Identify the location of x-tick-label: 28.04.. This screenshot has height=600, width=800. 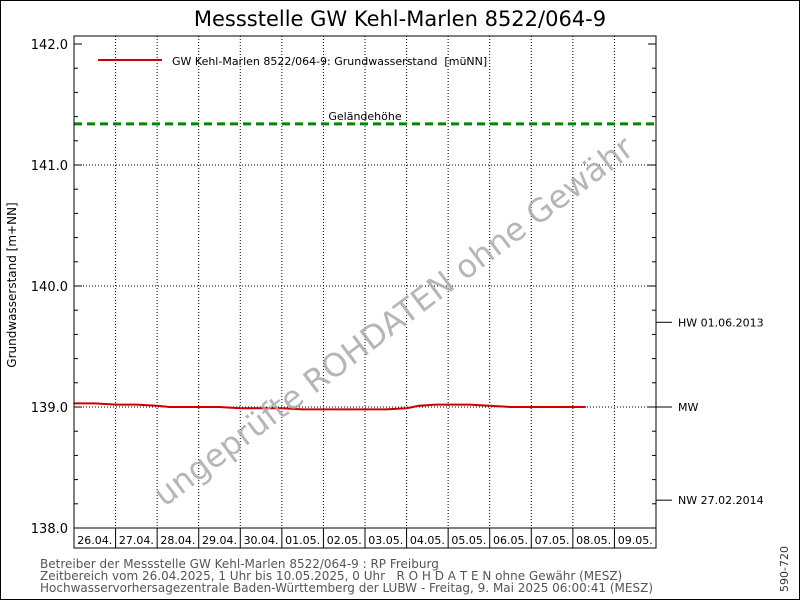
(177, 540).